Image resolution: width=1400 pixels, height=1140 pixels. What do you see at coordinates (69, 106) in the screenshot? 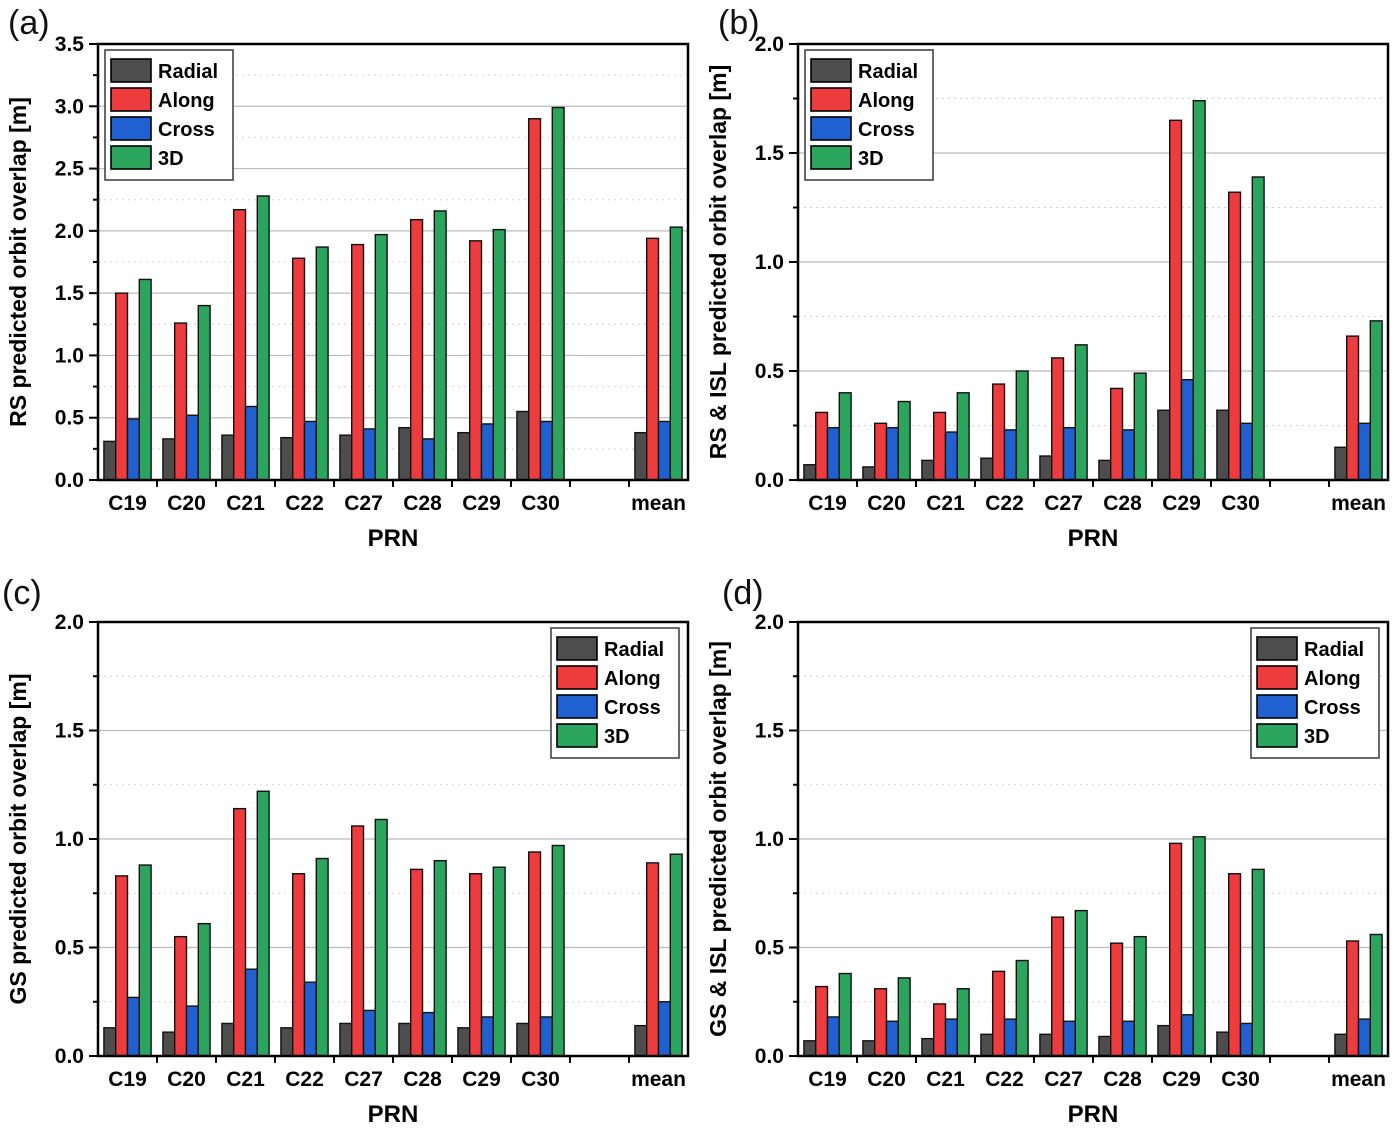
I see `y-tick-label: 3.0` at bounding box center [69, 106].